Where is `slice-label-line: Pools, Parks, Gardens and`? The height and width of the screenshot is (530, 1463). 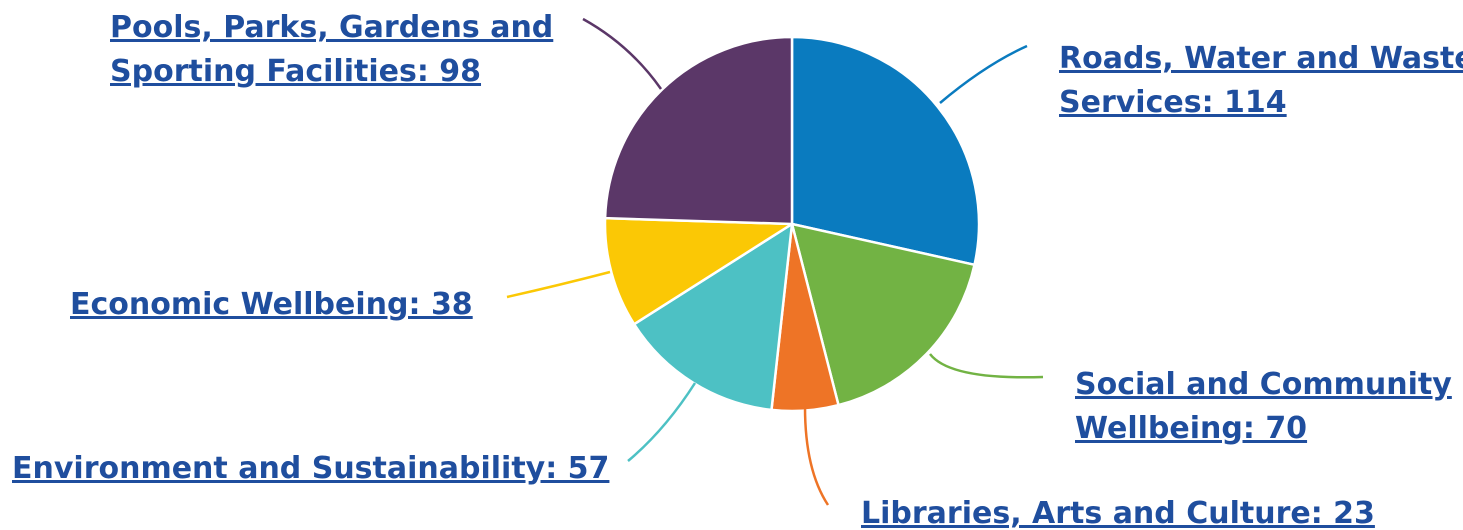 slice-label-line: Pools, Parks, Gardens and is located at coordinates (331, 27).